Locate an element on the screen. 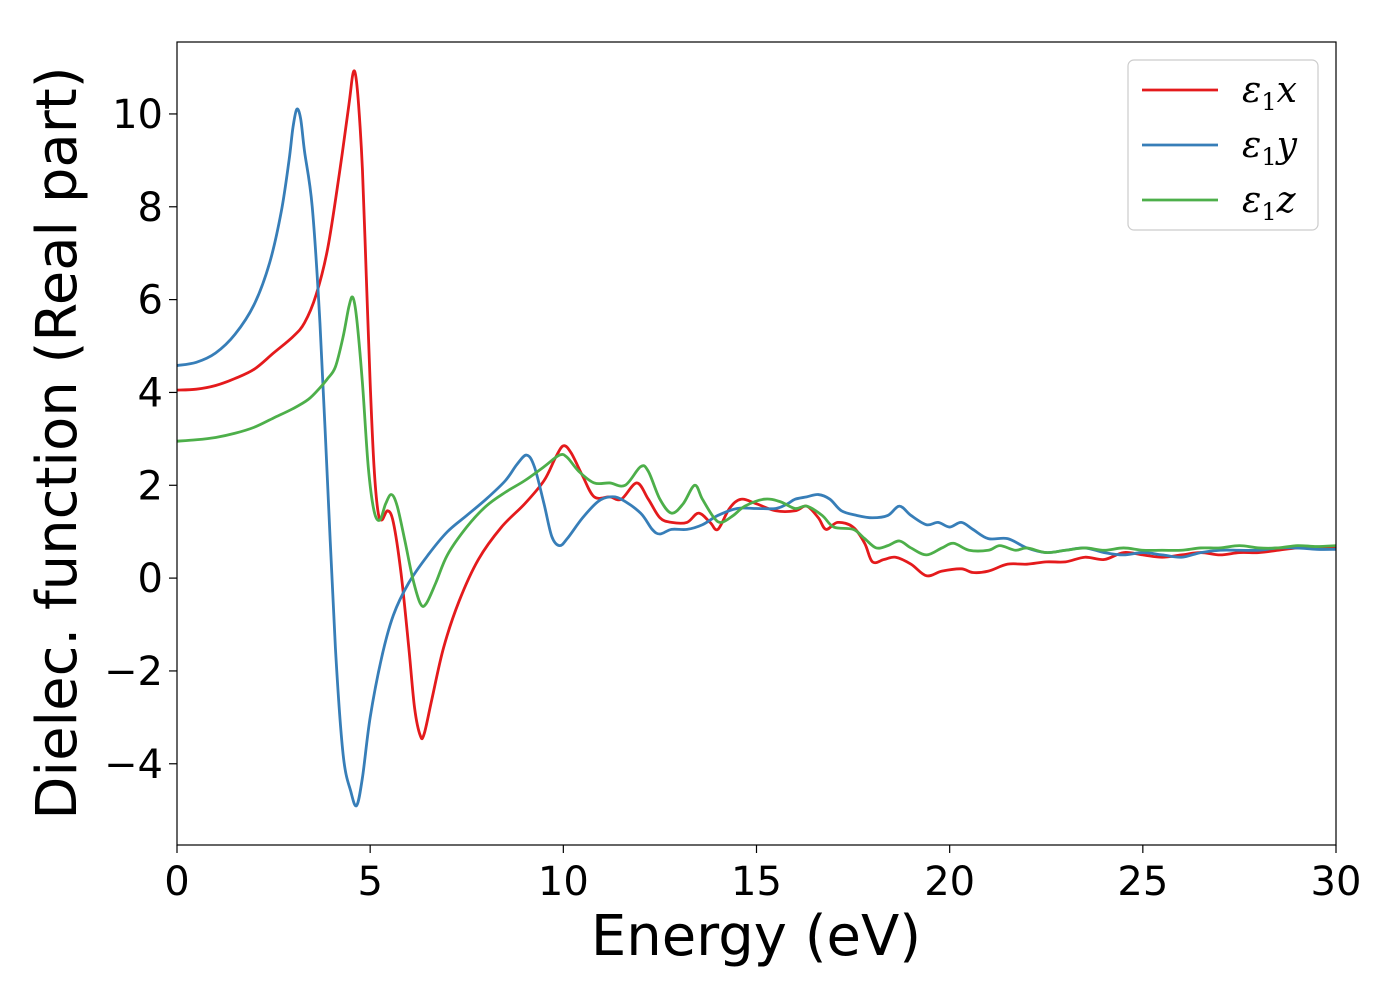 This screenshot has width=1400, height=1000. legend-box is located at coordinates (1223, 145).